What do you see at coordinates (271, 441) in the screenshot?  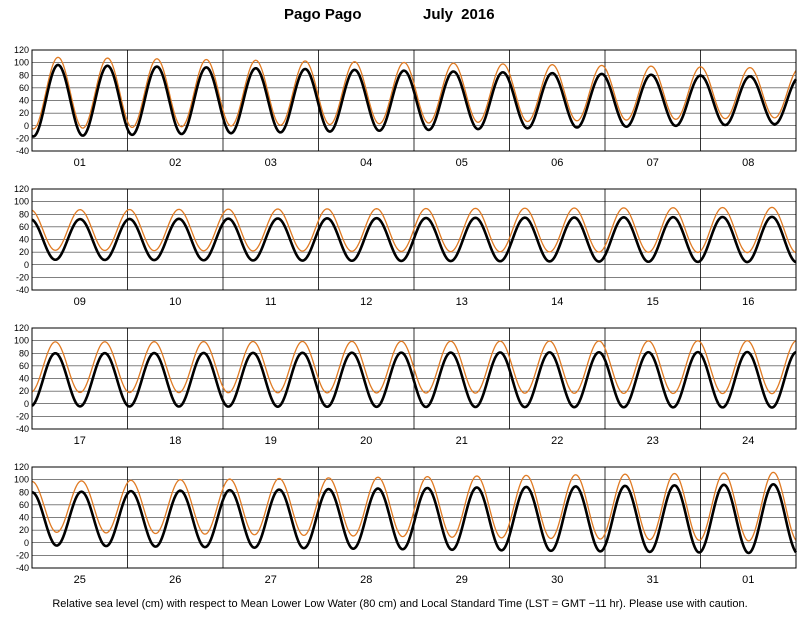 I see `day-label: 19` at bounding box center [271, 441].